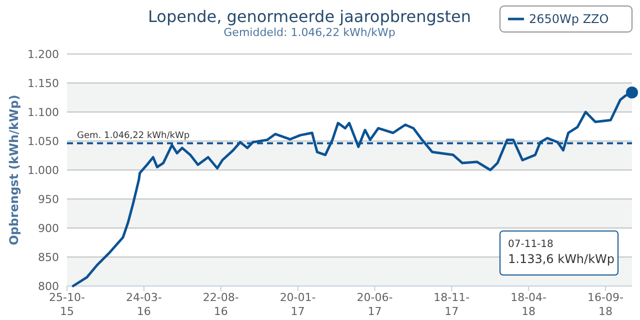 The width and height of the screenshot is (640, 320). I want to click on chart-subtitle: Gemiddeld: 1.046,22 kWh/kWp, so click(310, 32).